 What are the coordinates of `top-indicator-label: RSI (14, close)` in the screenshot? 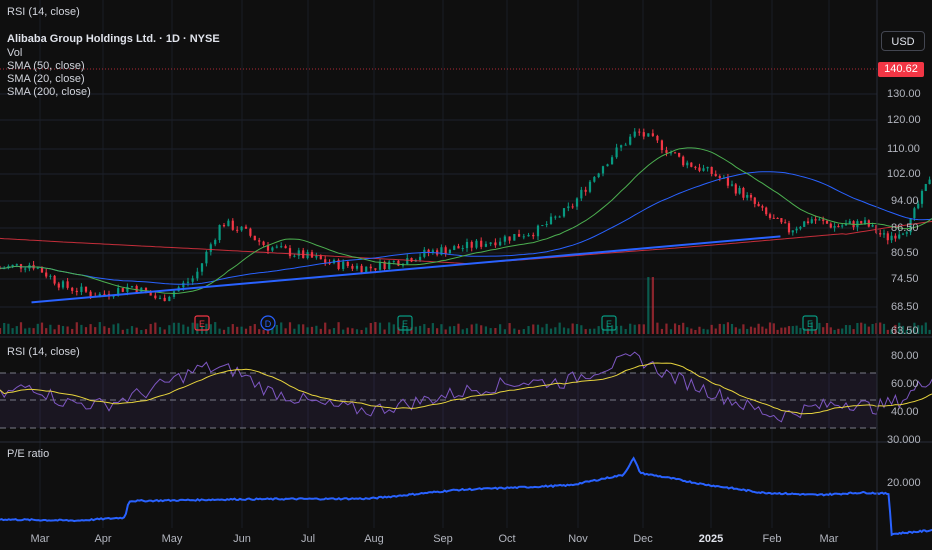 It's located at (43, 12).